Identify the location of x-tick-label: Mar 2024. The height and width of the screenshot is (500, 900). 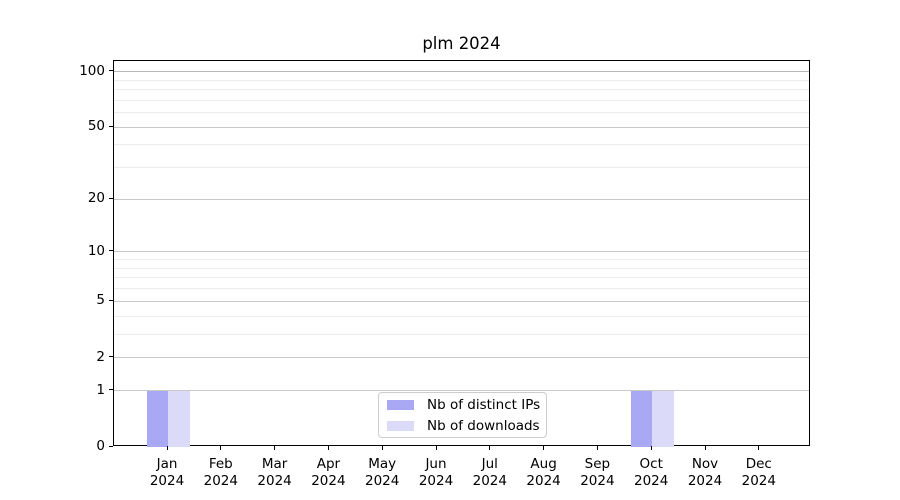
(275, 472).